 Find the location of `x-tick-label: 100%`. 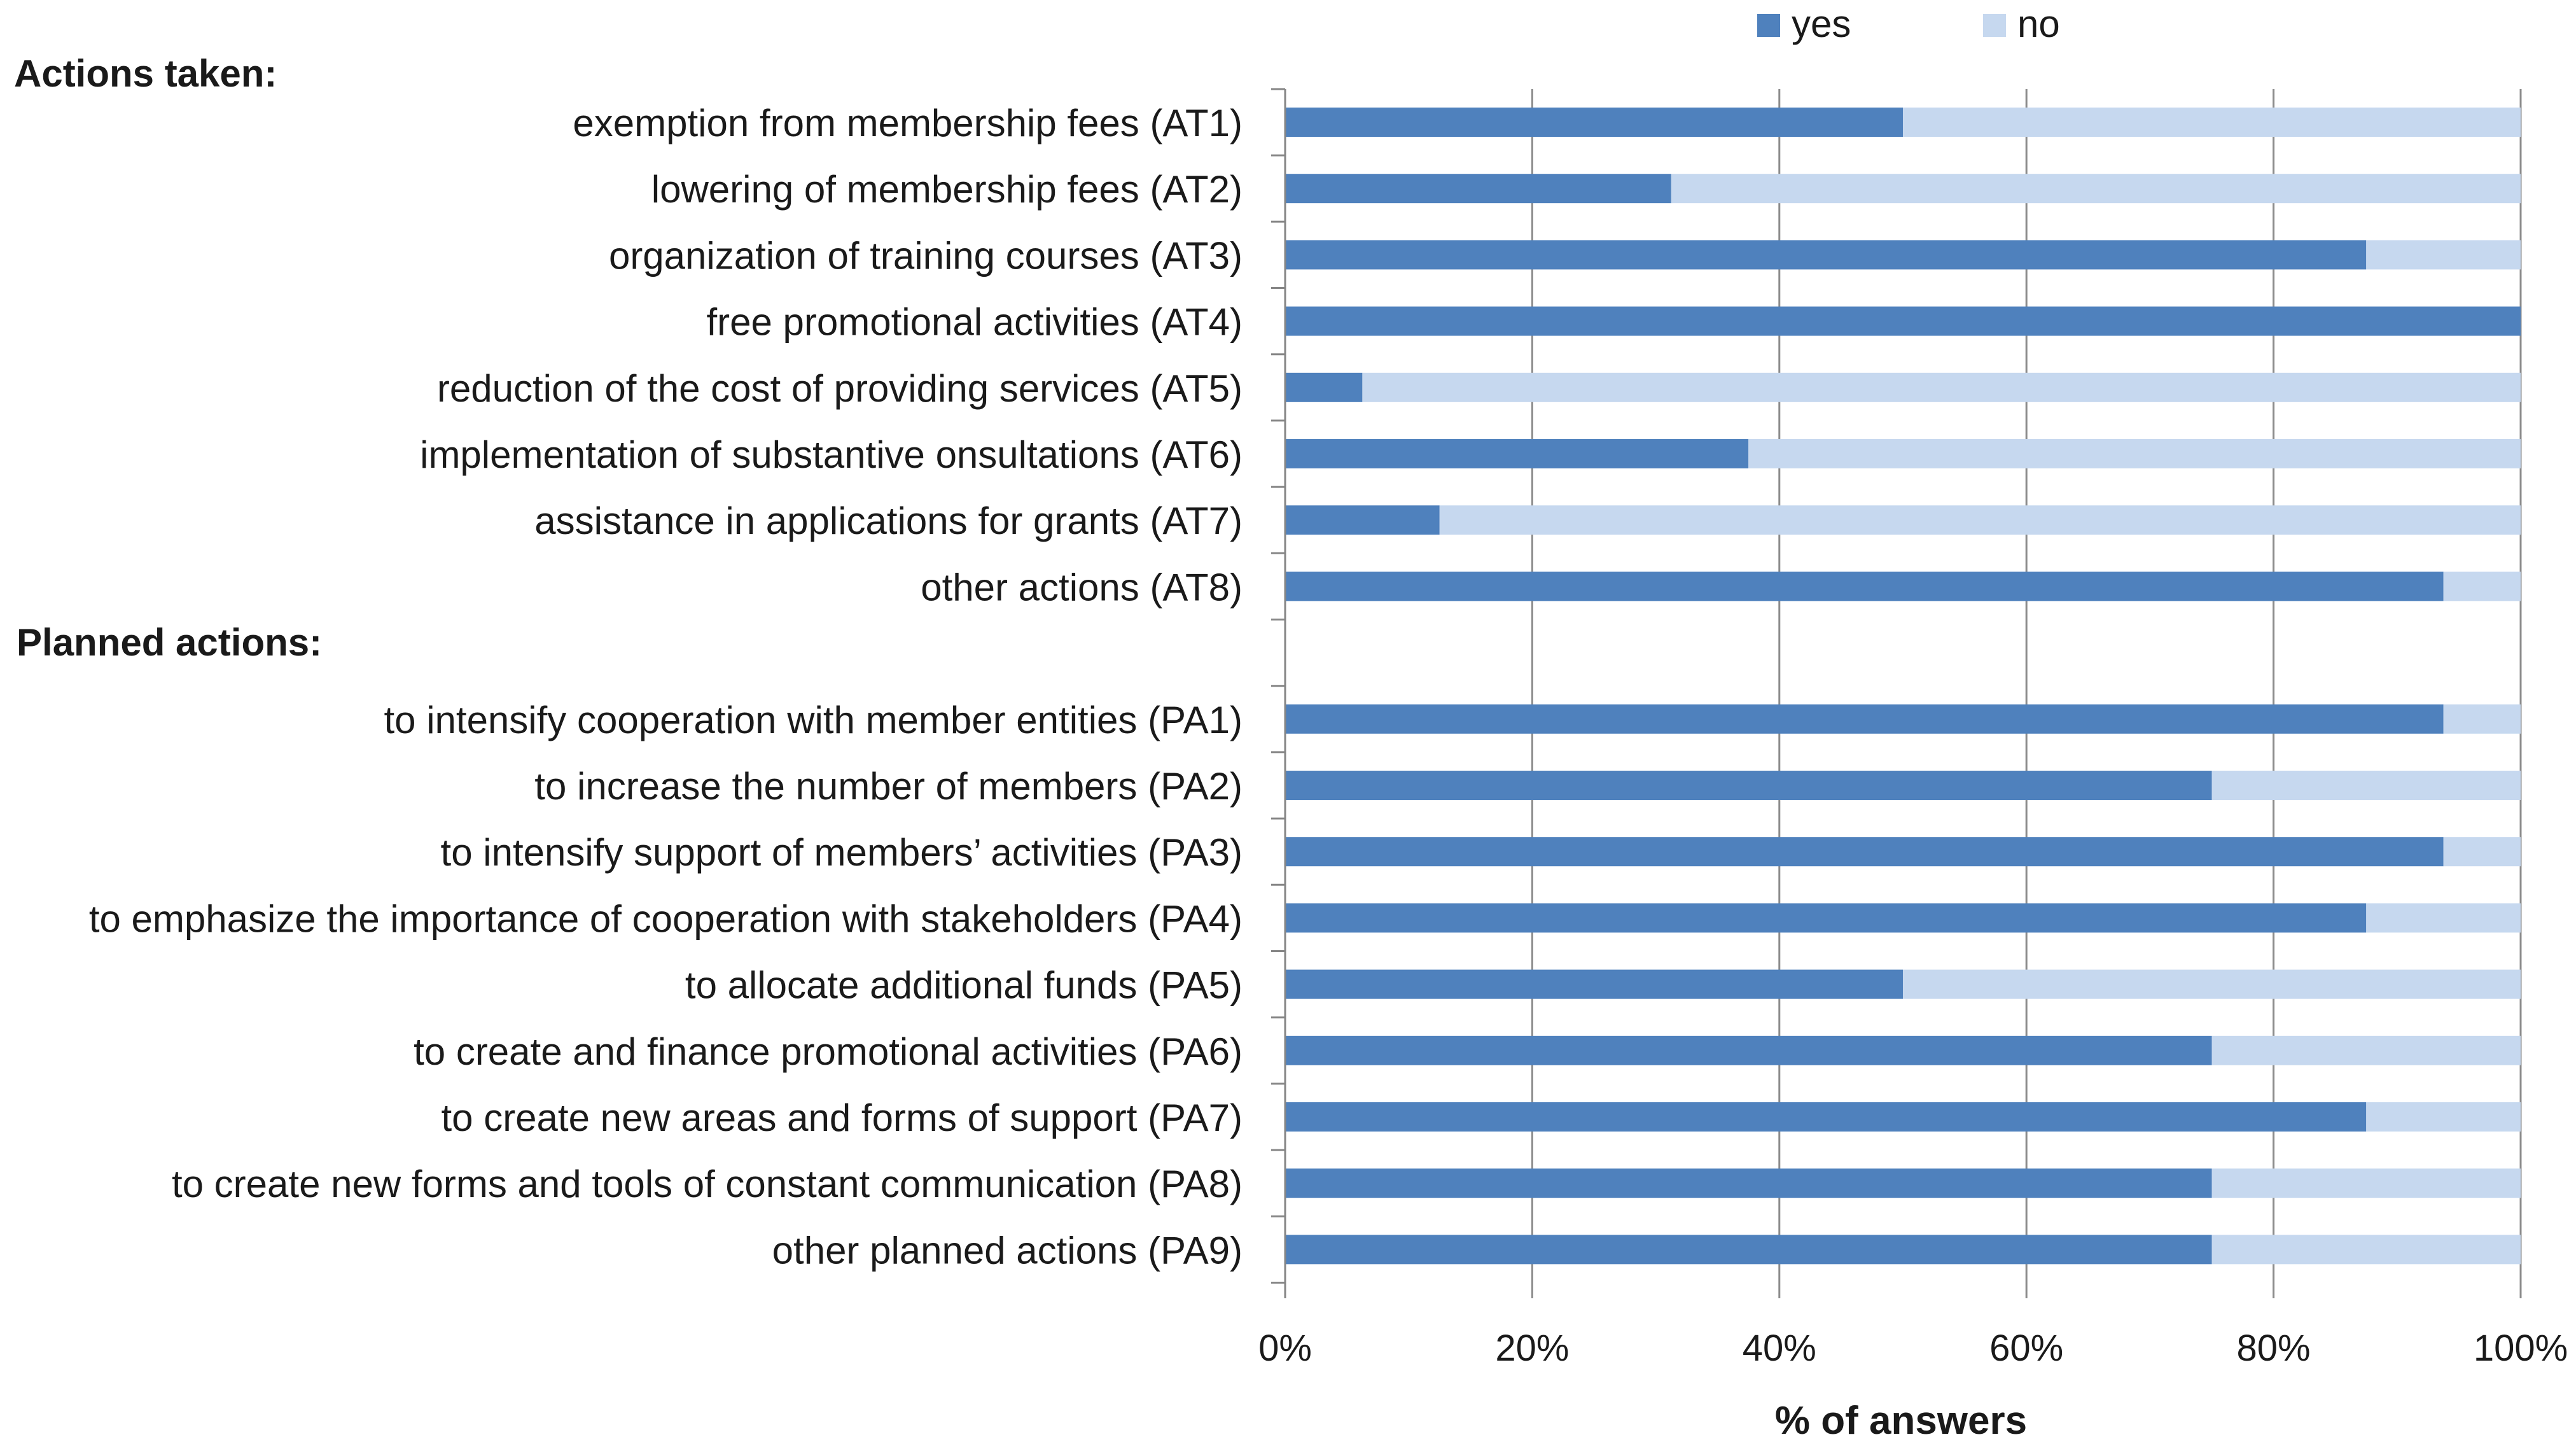

x-tick-label: 100% is located at coordinates (2521, 1348).